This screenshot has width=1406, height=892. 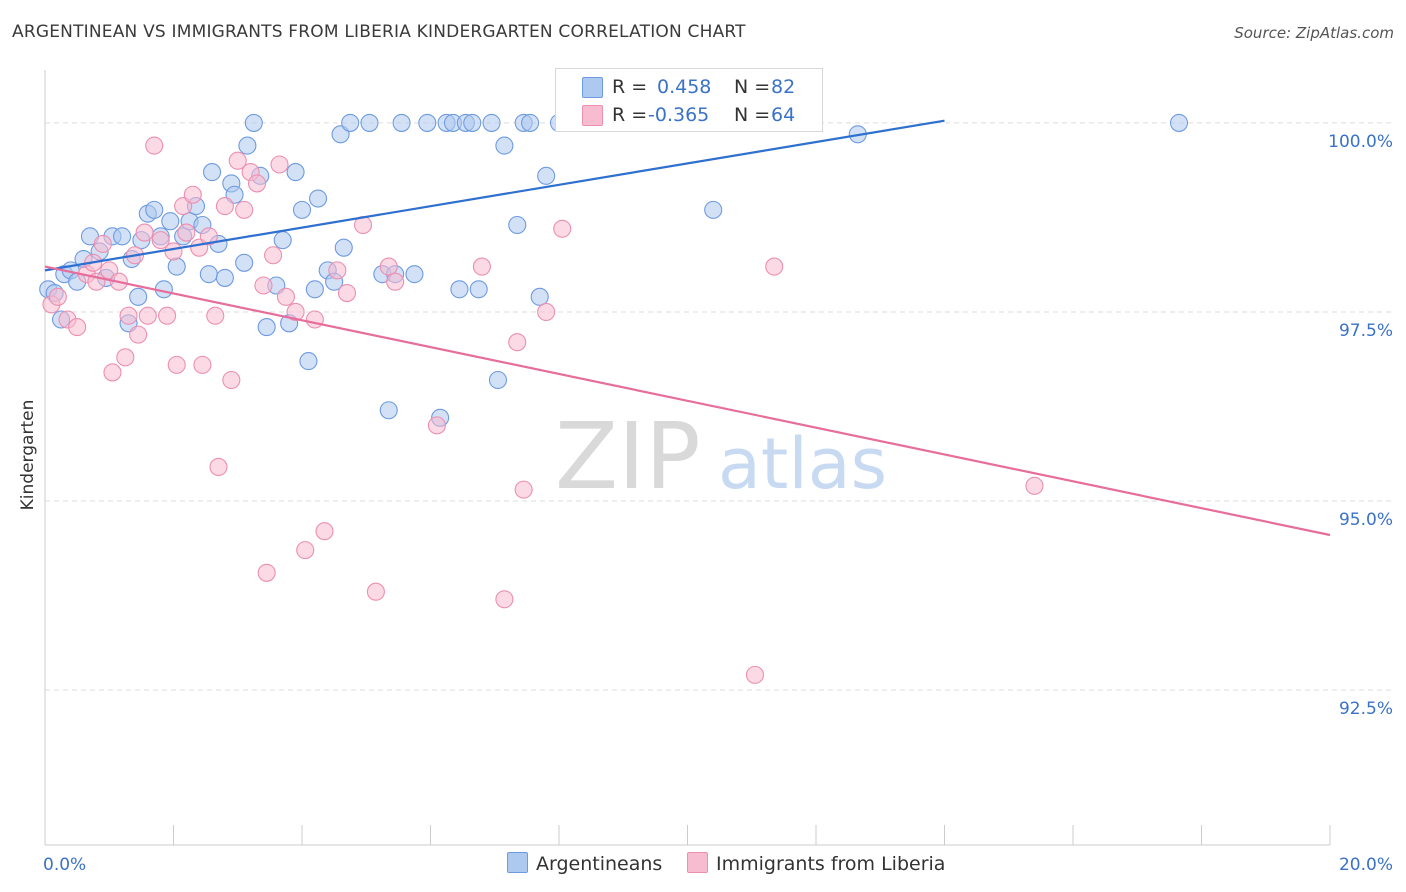 I want to click on legend-n-value: 82, so click(x=783, y=87).